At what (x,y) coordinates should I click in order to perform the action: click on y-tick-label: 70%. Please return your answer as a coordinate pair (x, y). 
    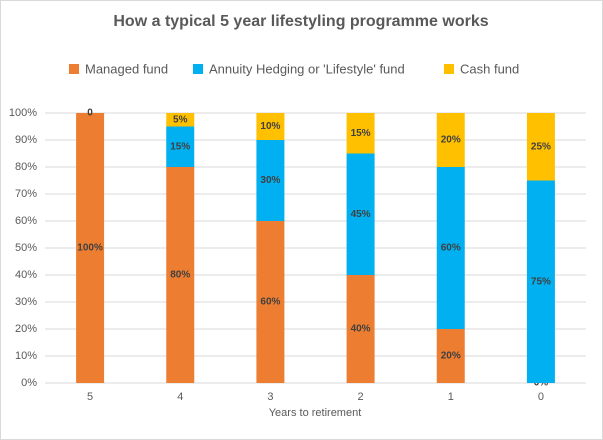
    Looking at the image, I should click on (26, 194).